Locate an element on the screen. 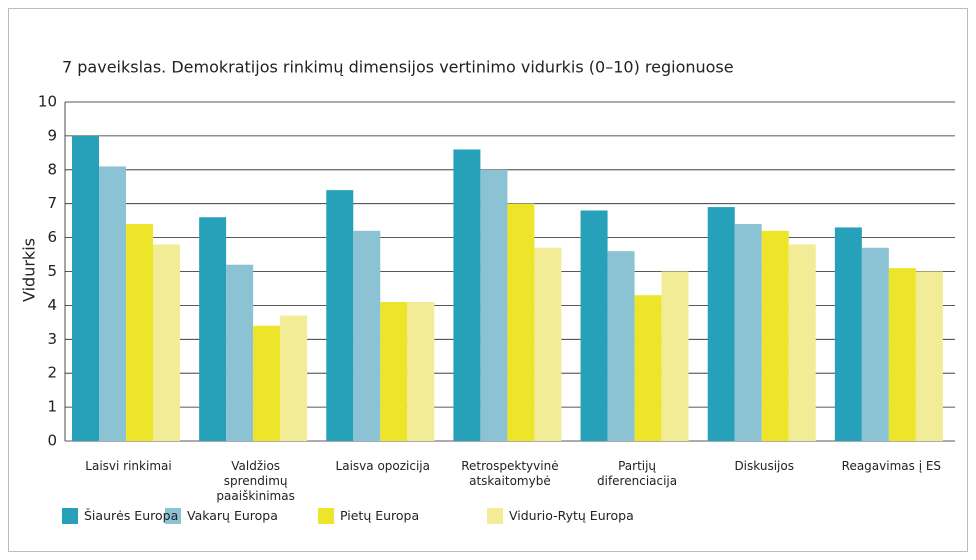 The width and height of the screenshot is (976, 560). y-tick-label: 4 is located at coordinates (52, 305).